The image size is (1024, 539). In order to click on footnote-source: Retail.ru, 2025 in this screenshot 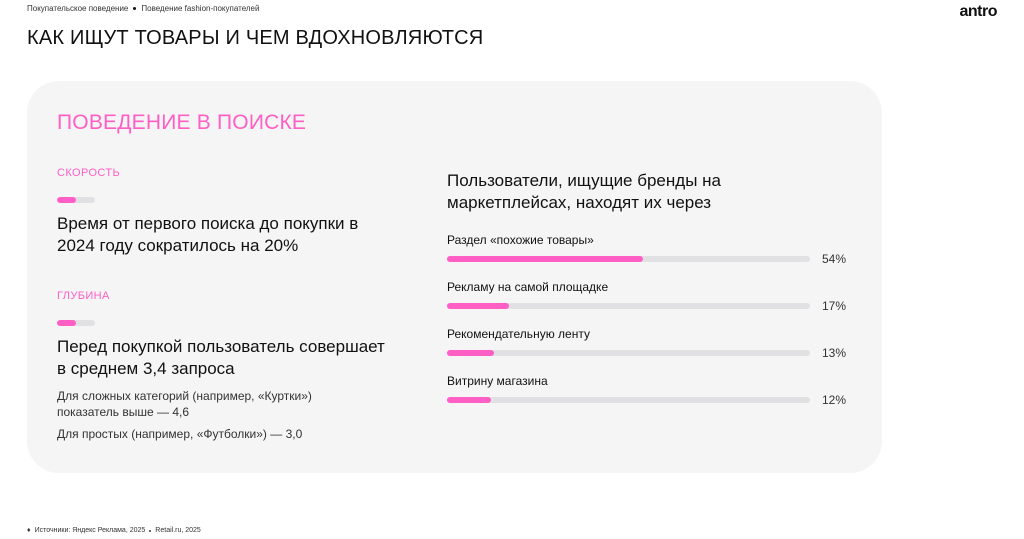, I will do `click(178, 530)`.